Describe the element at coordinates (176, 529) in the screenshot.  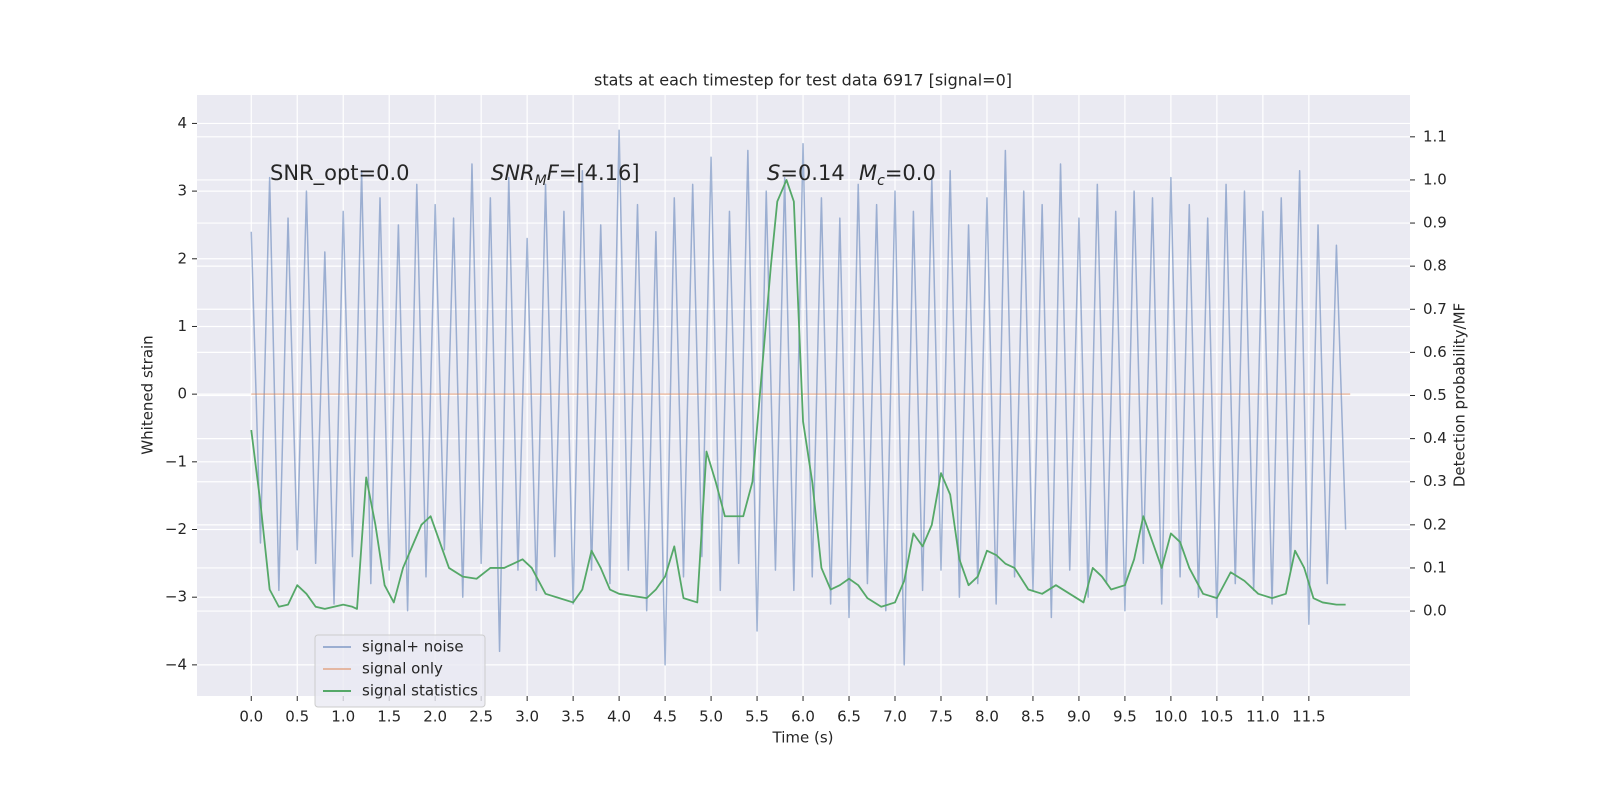
I see `y-tick-label: −2` at that location.